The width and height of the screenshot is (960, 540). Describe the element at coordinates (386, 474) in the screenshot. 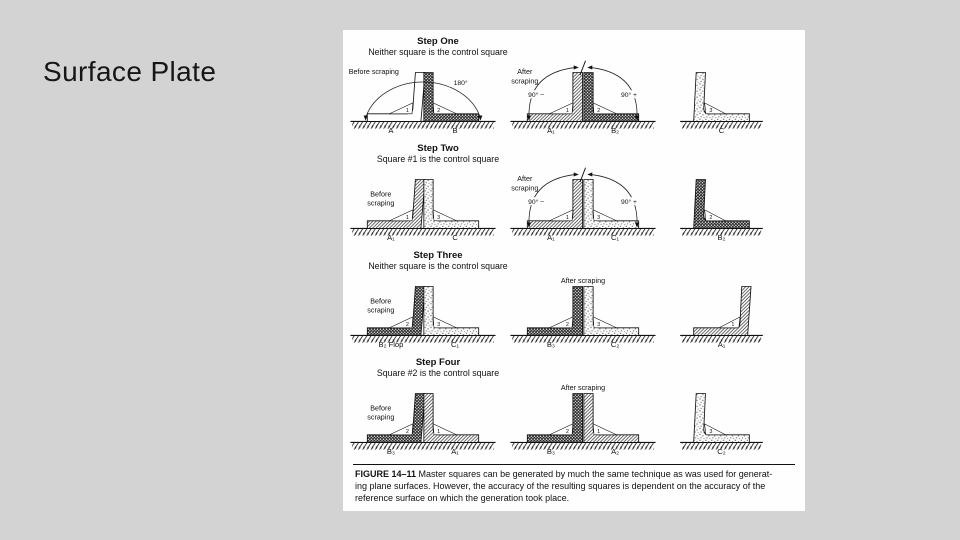

I see `figure-number-label: FIGURE 14–11` at that location.